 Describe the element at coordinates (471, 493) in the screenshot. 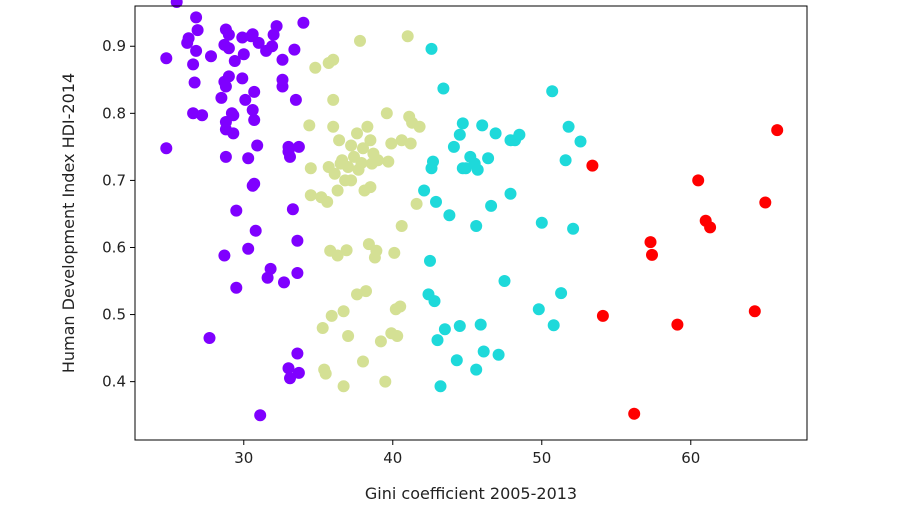

I see `x-axis-label: Gini coefficient 2005-2013` at that location.